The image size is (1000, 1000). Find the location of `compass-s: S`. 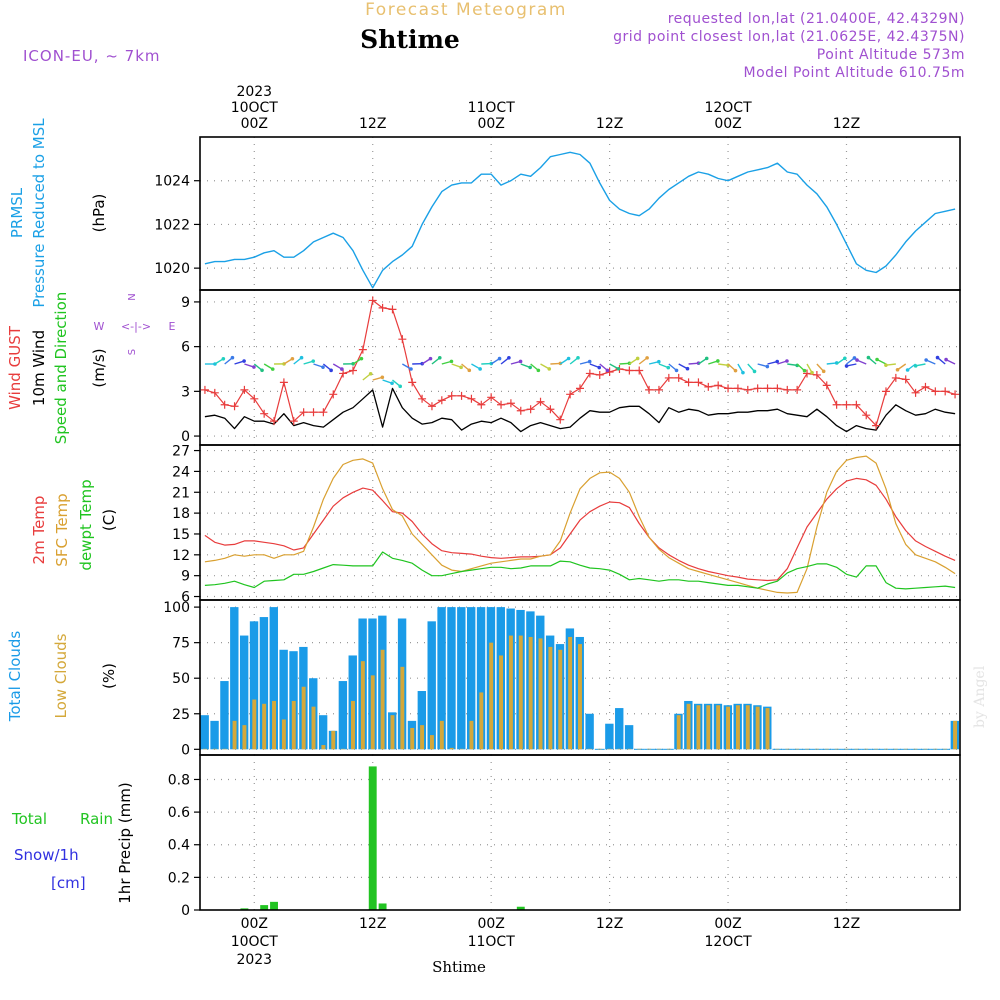

compass-s: S is located at coordinates (132, 352).